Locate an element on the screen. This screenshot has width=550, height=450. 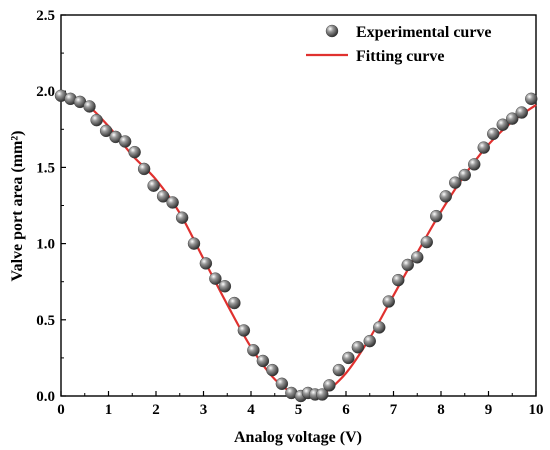
x-tick-label: 6 is located at coordinates (346, 410).